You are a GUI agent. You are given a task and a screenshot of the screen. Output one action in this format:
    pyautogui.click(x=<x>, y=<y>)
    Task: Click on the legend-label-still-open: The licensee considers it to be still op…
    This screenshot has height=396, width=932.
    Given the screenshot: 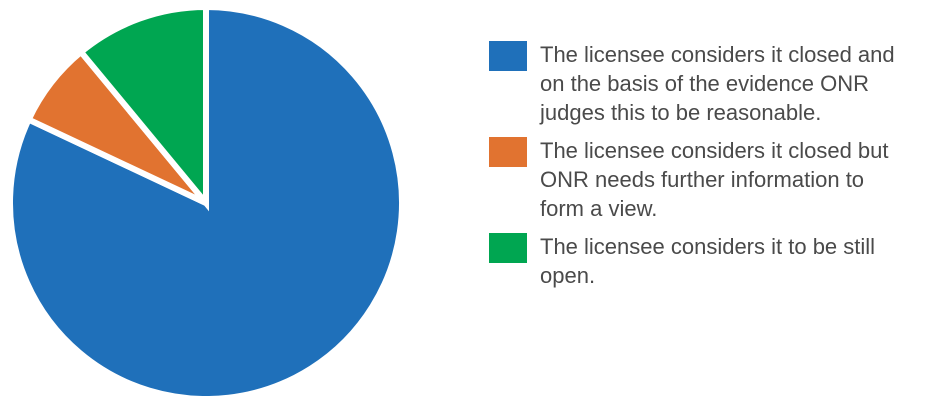 What is the action you would take?
    pyautogui.click(x=725, y=261)
    